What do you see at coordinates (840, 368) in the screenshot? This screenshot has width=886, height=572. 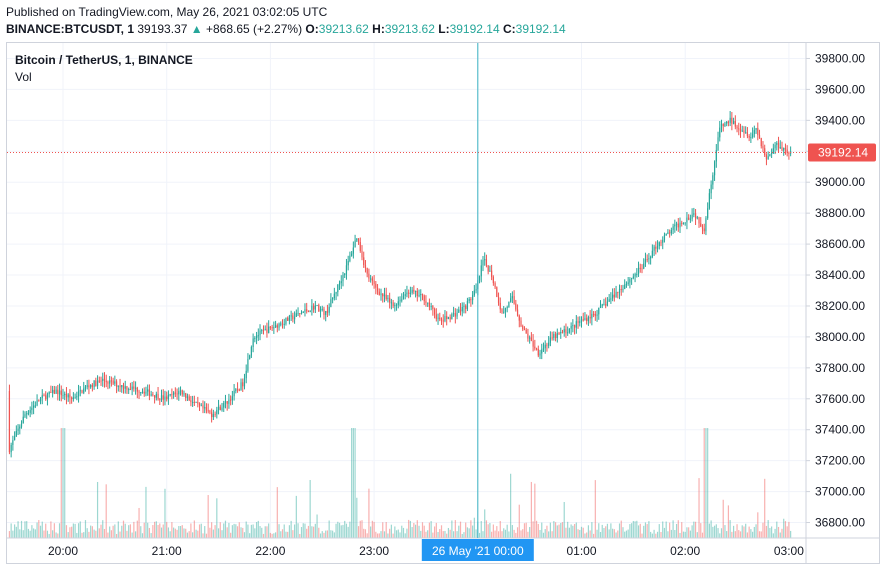 I see `price-tick-label: 37800.00` at bounding box center [840, 368].